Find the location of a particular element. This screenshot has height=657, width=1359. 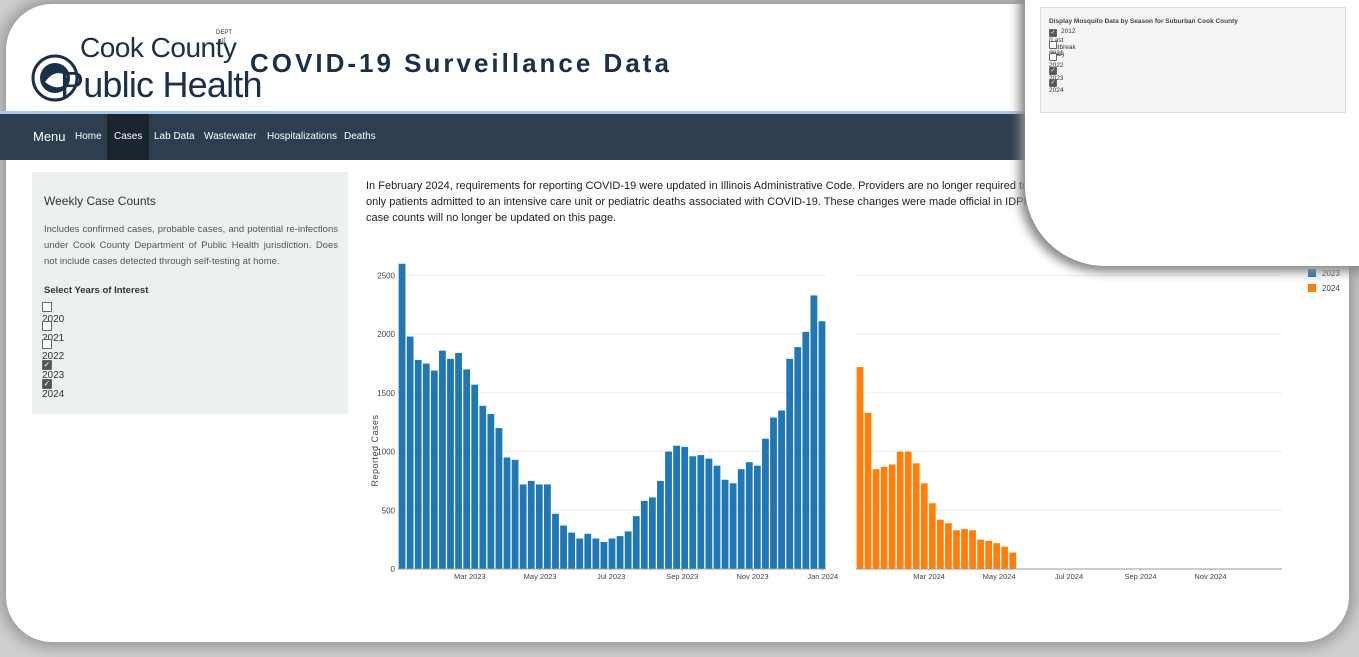

y-tick-label: 1500 is located at coordinates (386, 393).